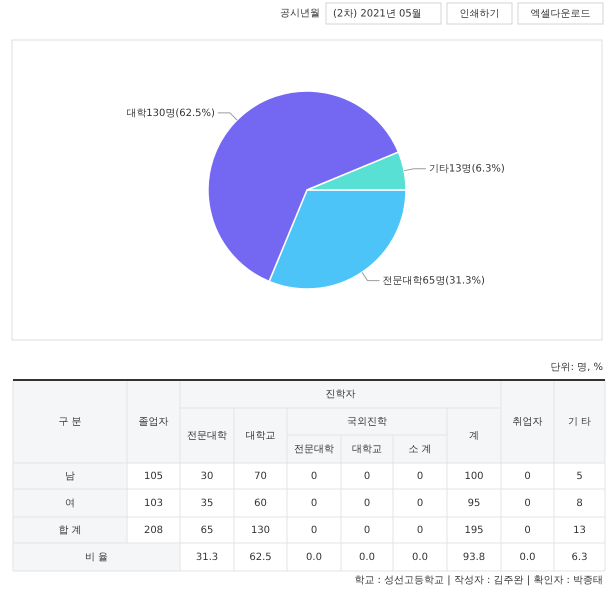 The height and width of the screenshot is (589, 607). I want to click on text: 취업자, so click(527, 422).